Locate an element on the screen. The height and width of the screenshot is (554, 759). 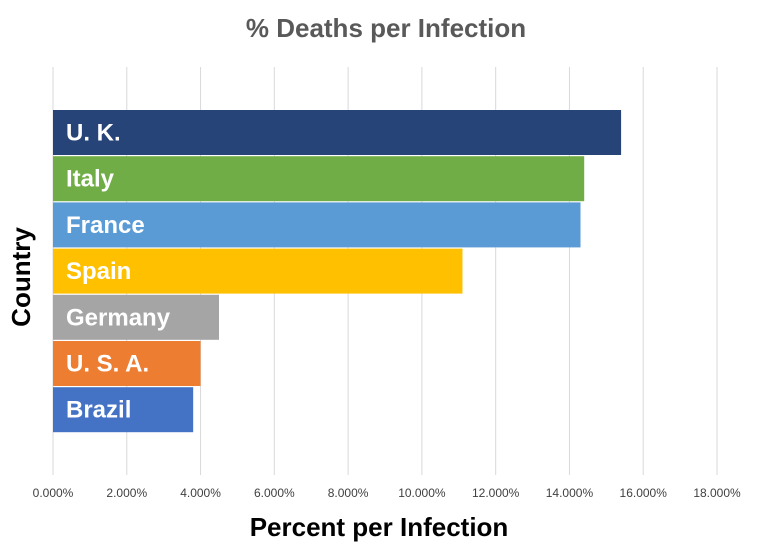
x-tick-label: 0.000% is located at coordinates (53, 493).